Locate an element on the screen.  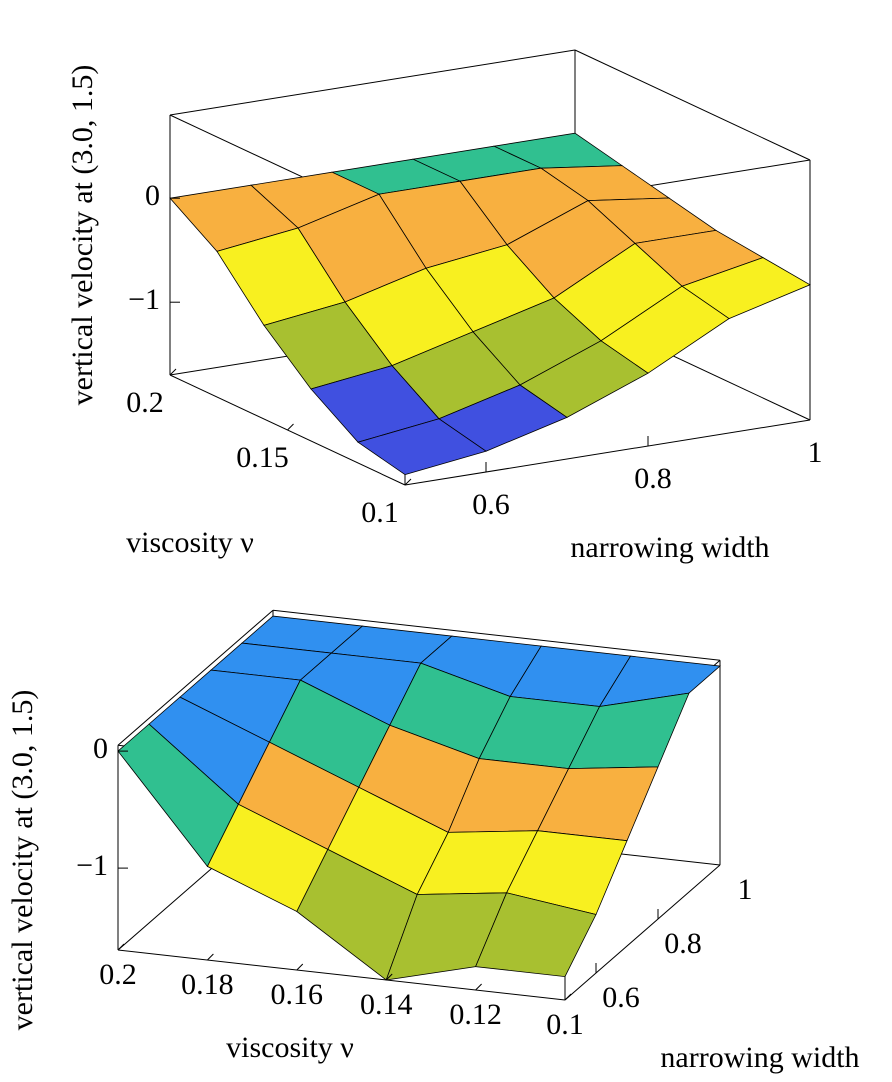
y-tick-label: 0.15 is located at coordinates (262, 457).